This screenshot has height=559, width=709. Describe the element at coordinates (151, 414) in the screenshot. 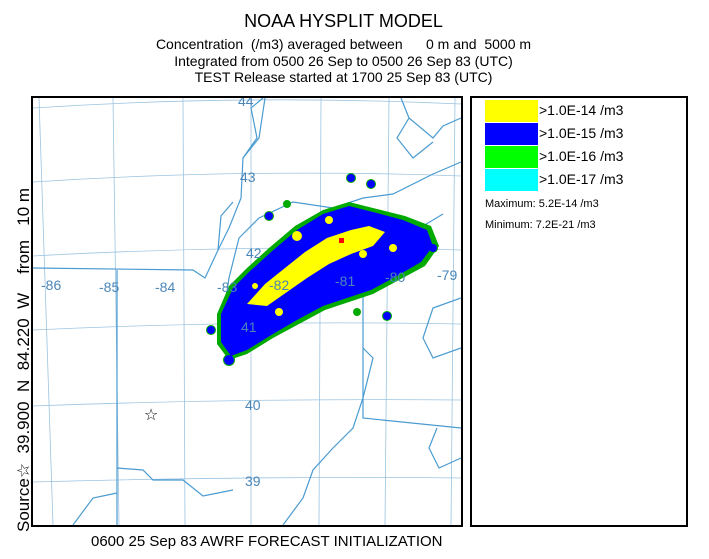

I see `star-icon: ☆` at that location.